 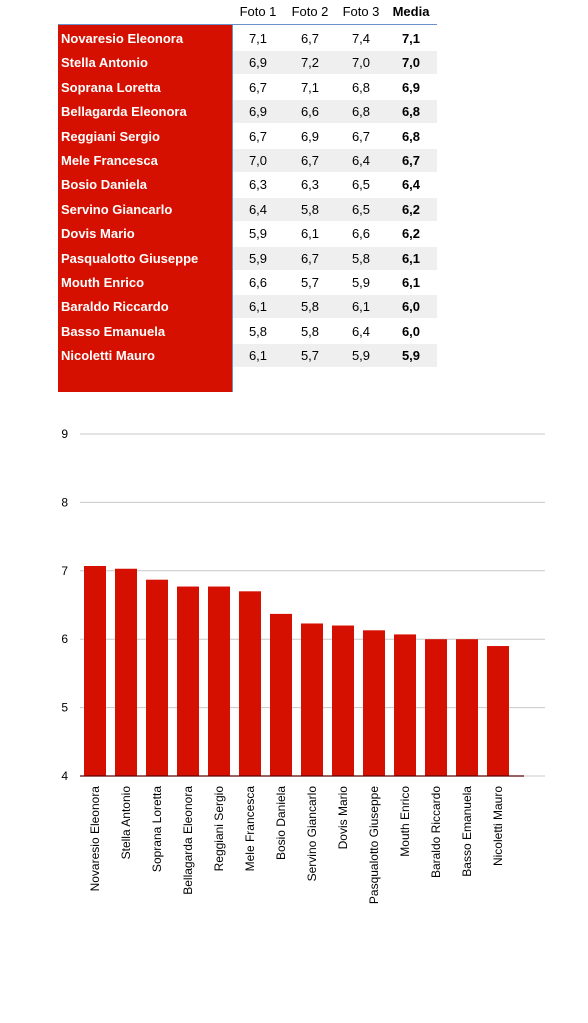 I want to click on x-tick-label: Soprana Loretta, so click(x=157, y=829).